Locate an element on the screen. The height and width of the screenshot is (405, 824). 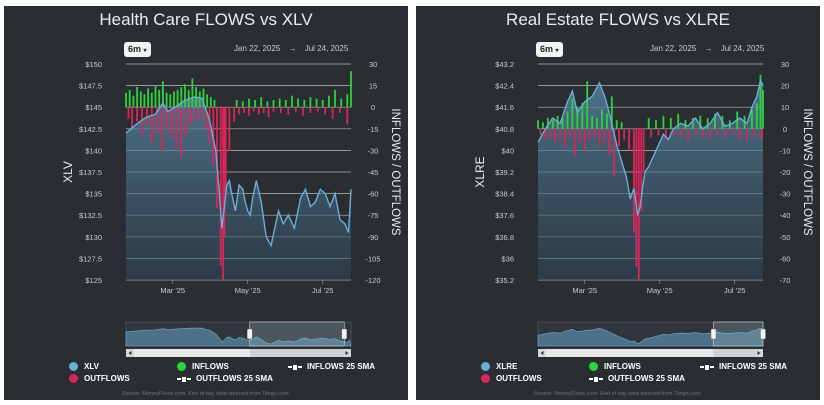
legend-price: XLRE is located at coordinates (499, 366).